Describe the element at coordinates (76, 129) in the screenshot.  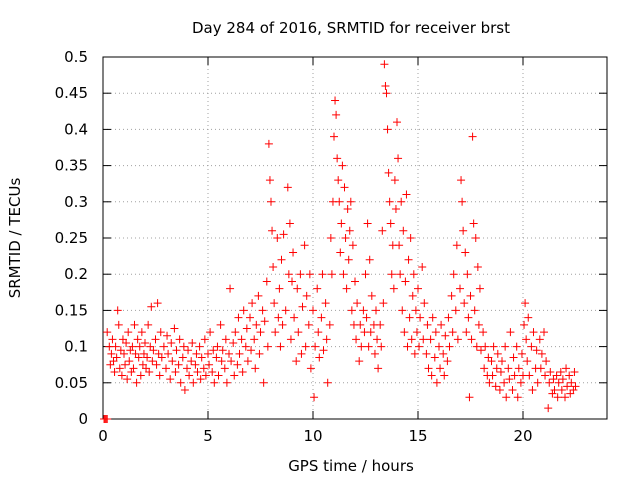
I see `y-tick-label: 0.4` at that location.